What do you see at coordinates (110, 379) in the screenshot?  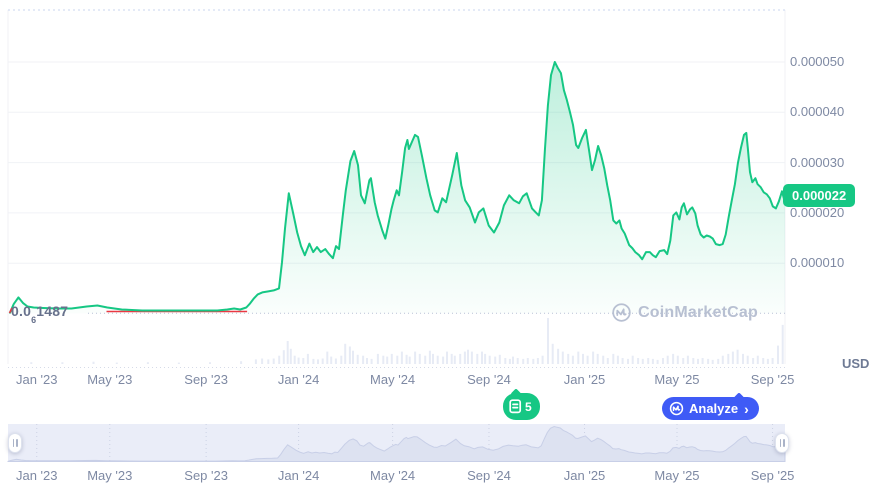 I see `x-axis-tick-label: May '23` at bounding box center [110, 379].